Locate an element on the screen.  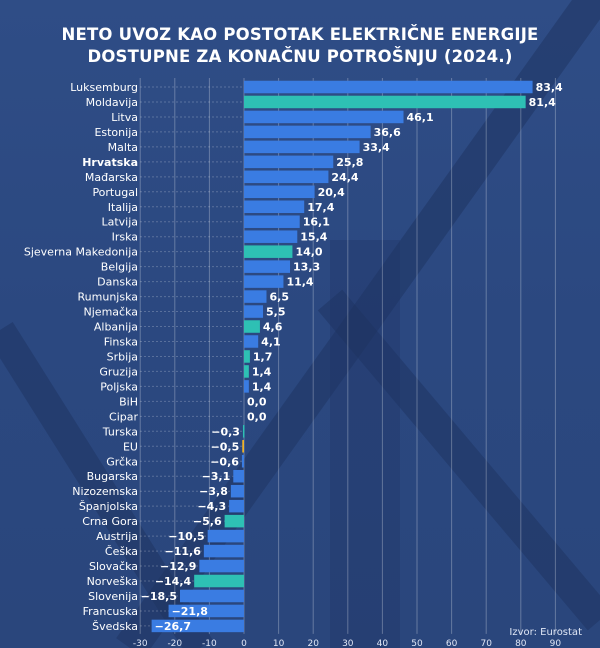
value-label: 4,6 is located at coordinates (273, 327).